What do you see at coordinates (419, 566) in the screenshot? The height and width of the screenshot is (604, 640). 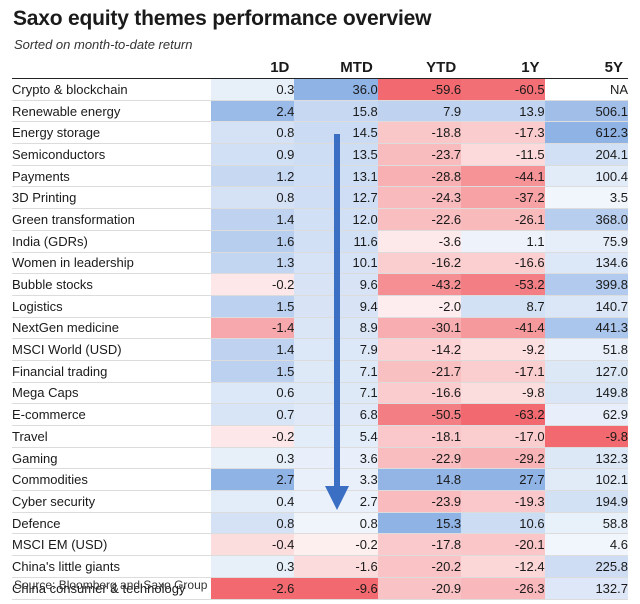 I see `value-cell-ytd: -20.2` at bounding box center [419, 566].